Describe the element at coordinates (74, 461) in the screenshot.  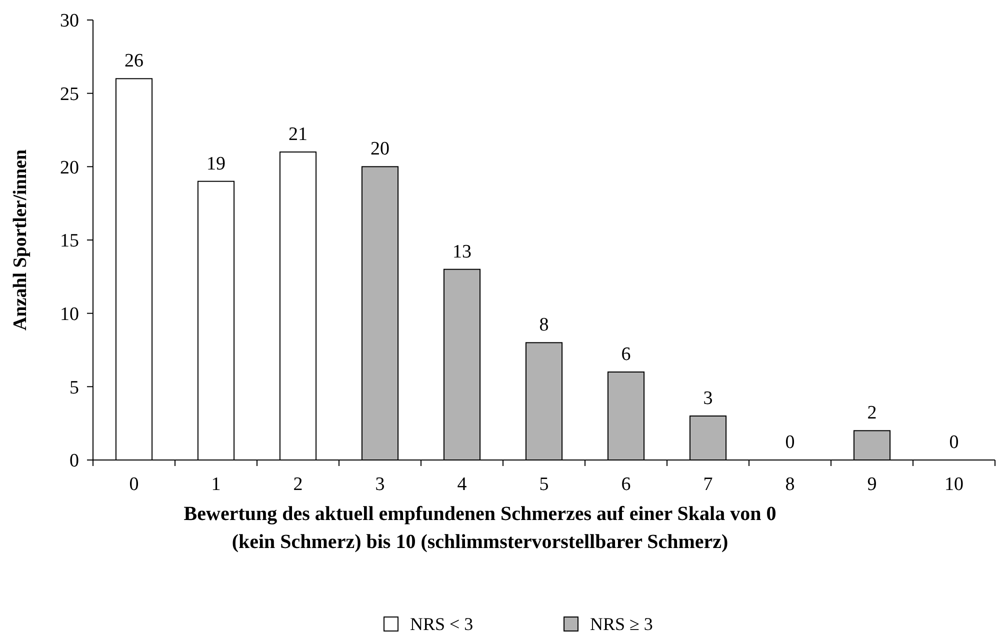
I see `y-tick-label: 0` at that location.